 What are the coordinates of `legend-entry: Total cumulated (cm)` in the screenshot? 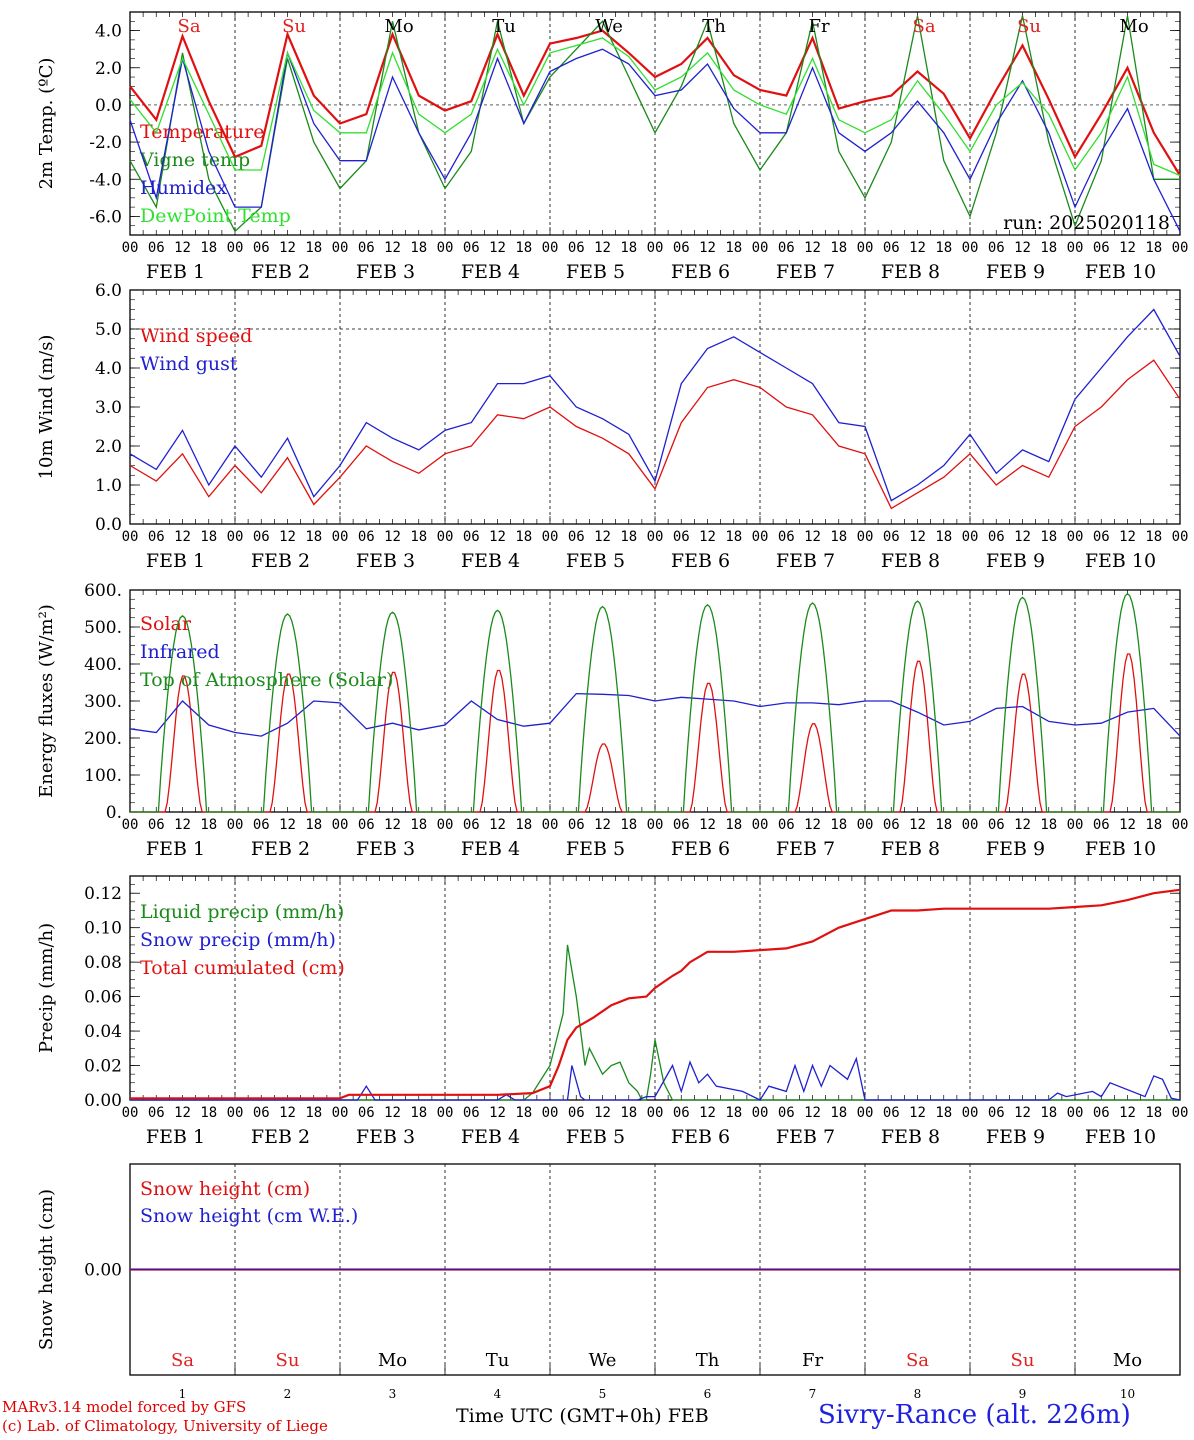 It's located at (242, 968).